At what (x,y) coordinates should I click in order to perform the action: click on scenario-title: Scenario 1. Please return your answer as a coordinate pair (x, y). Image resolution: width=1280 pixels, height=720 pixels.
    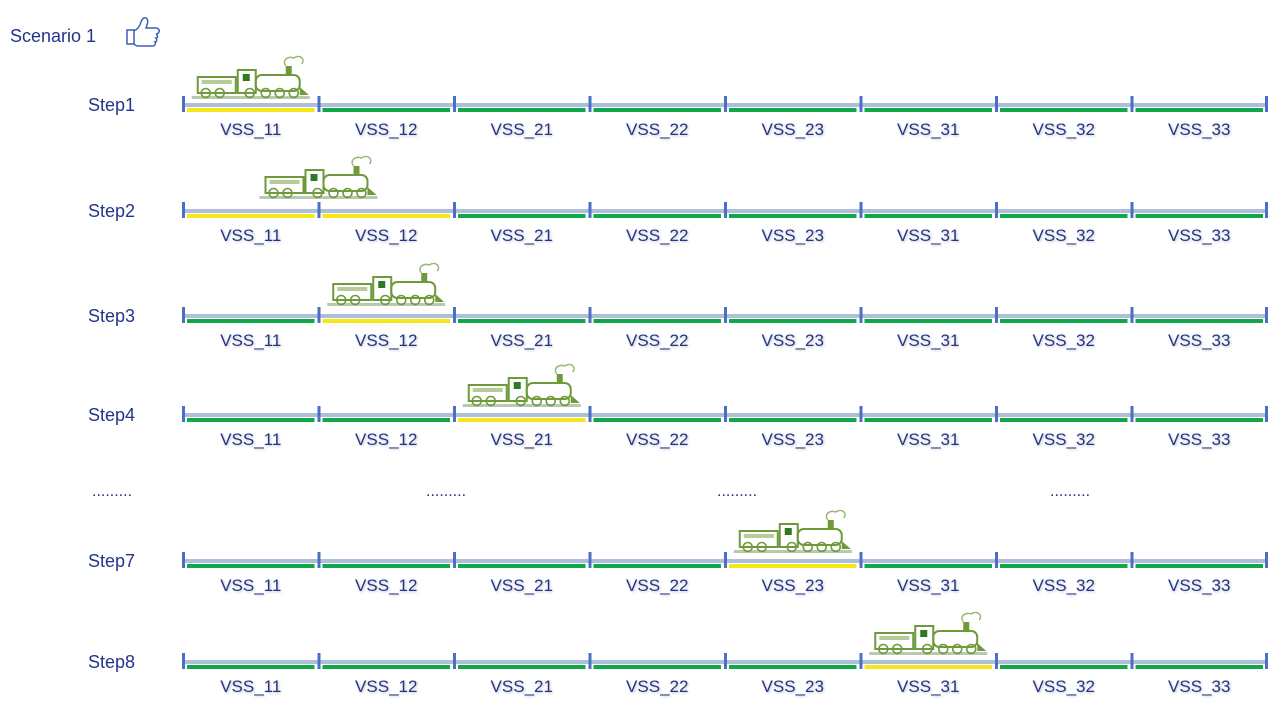
    Looking at the image, I should click on (53, 36).